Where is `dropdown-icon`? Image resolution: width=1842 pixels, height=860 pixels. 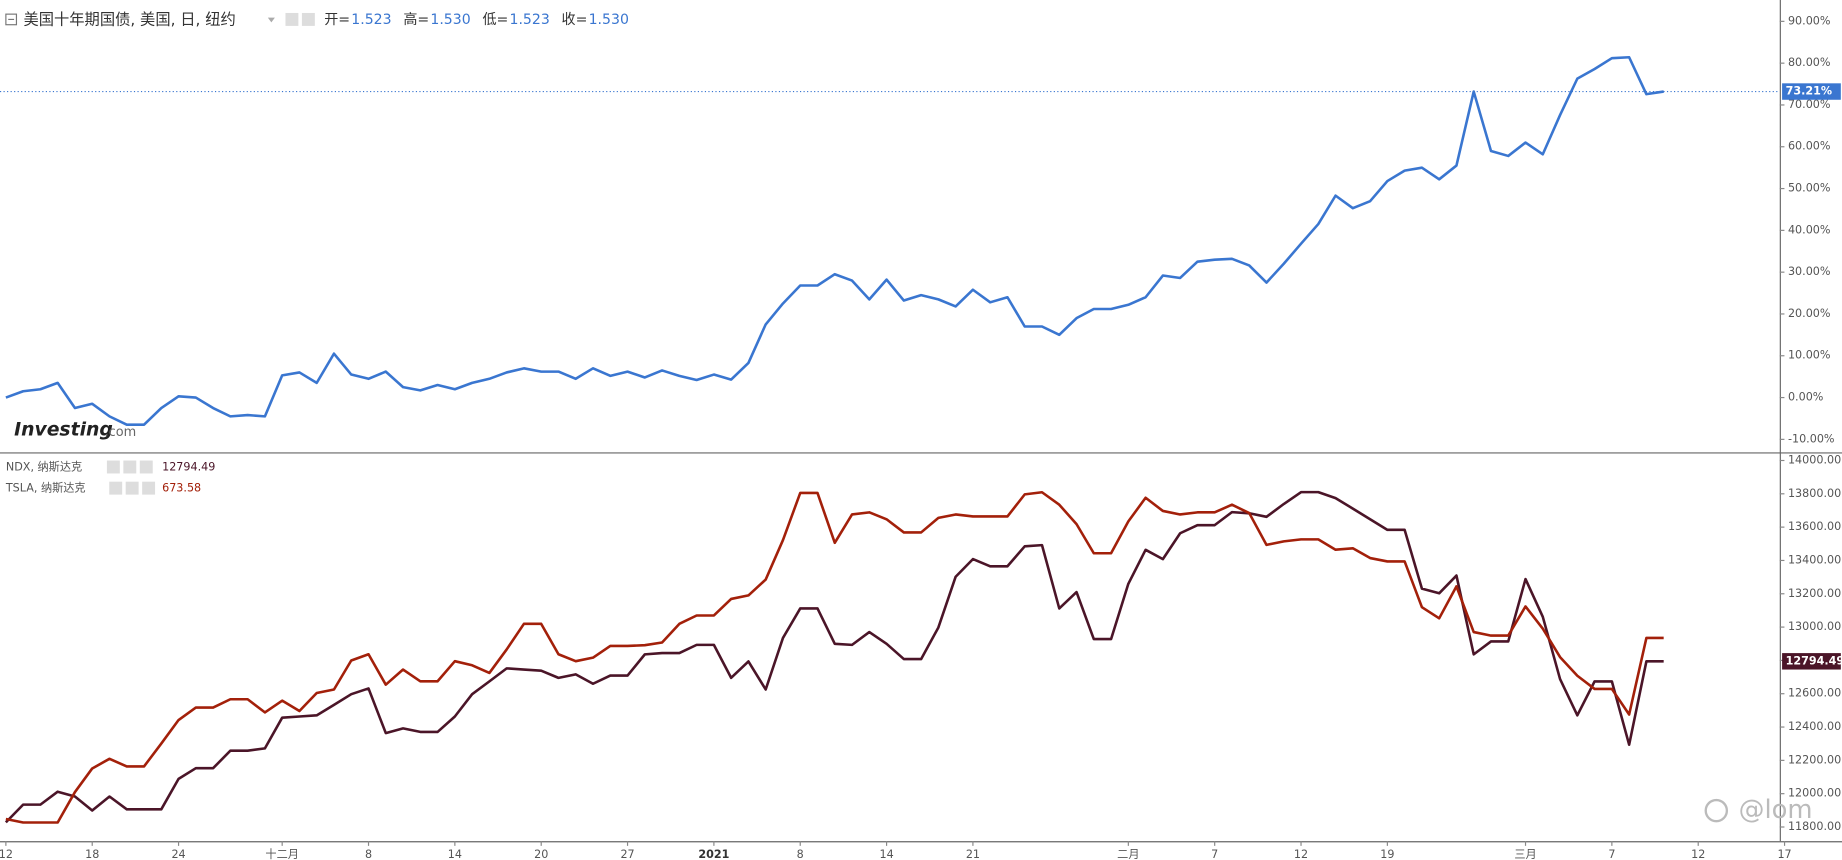 dropdown-icon is located at coordinates (271, 20).